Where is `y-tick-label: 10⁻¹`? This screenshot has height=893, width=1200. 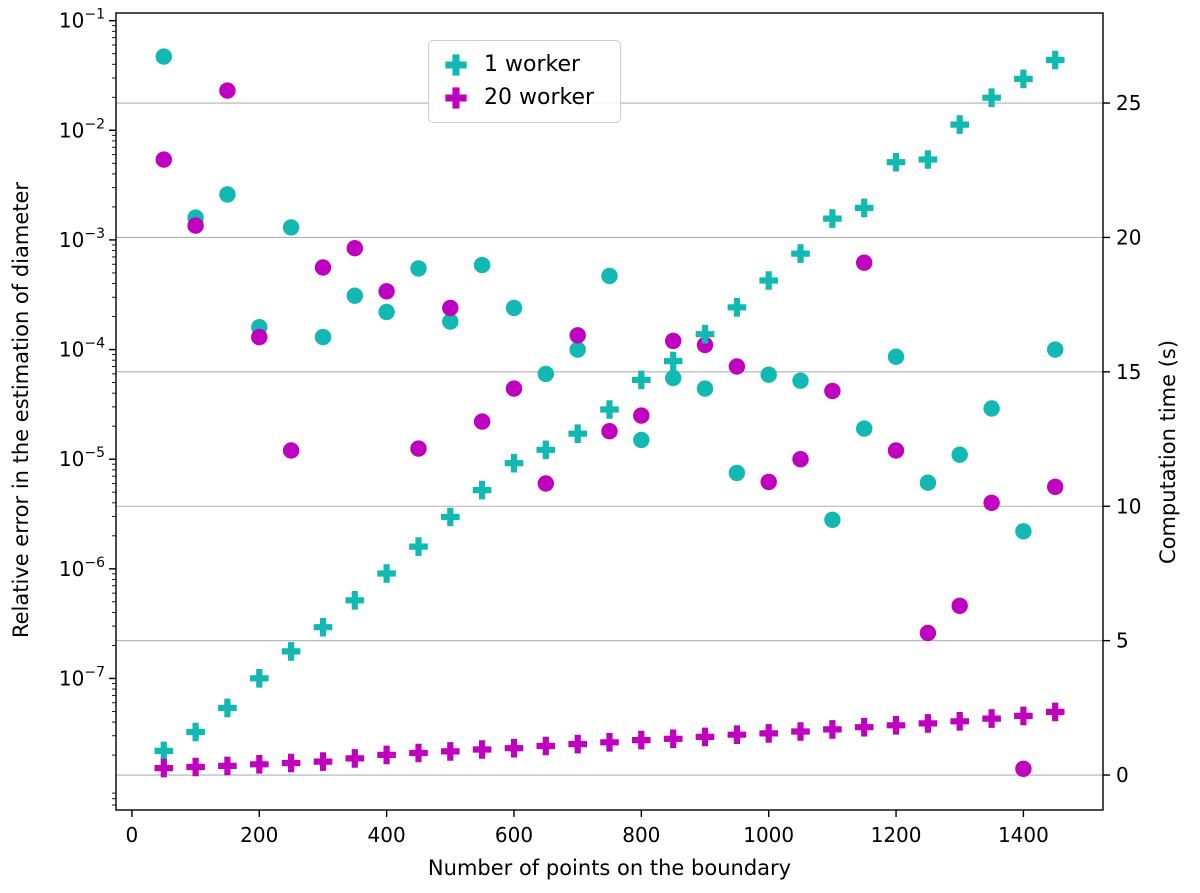 y-tick-label: 10⁻¹ is located at coordinates (82, 20).